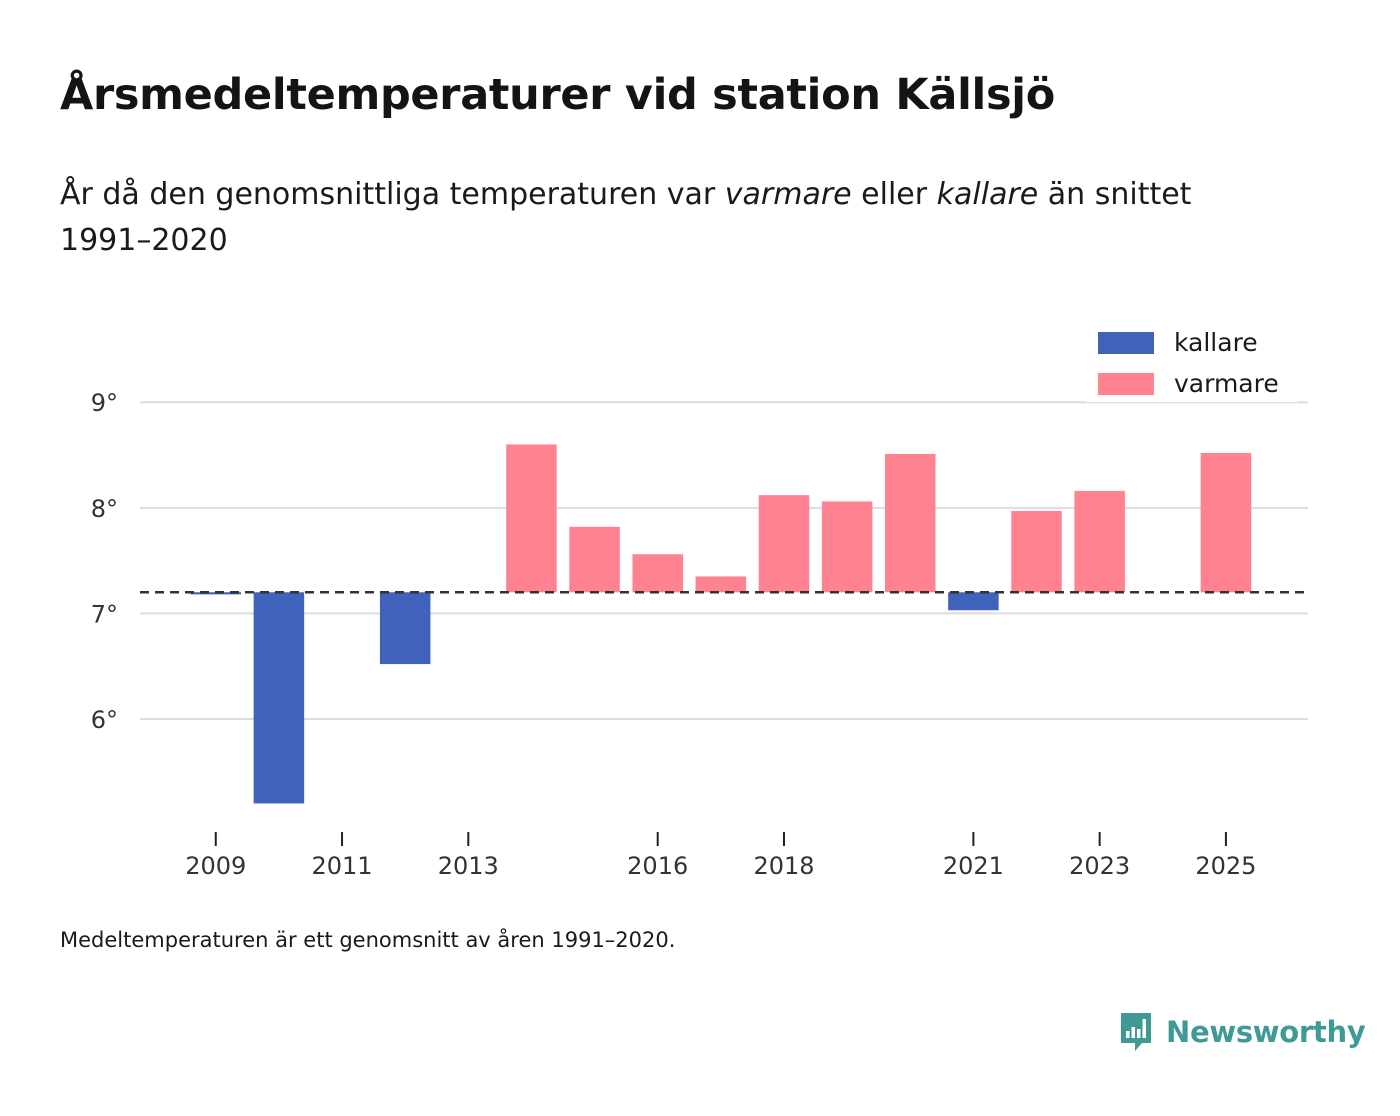  What do you see at coordinates (104, 614) in the screenshot?
I see `y-tick-label: 7°` at bounding box center [104, 614].